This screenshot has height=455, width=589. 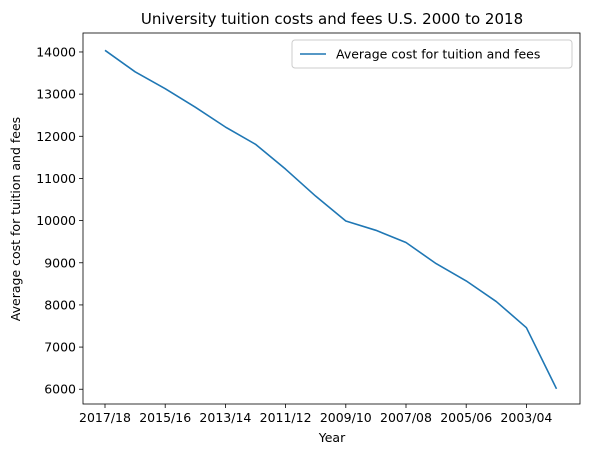 What do you see at coordinates (165, 417) in the screenshot?
I see `x-tick-label: 2015/16` at bounding box center [165, 417].